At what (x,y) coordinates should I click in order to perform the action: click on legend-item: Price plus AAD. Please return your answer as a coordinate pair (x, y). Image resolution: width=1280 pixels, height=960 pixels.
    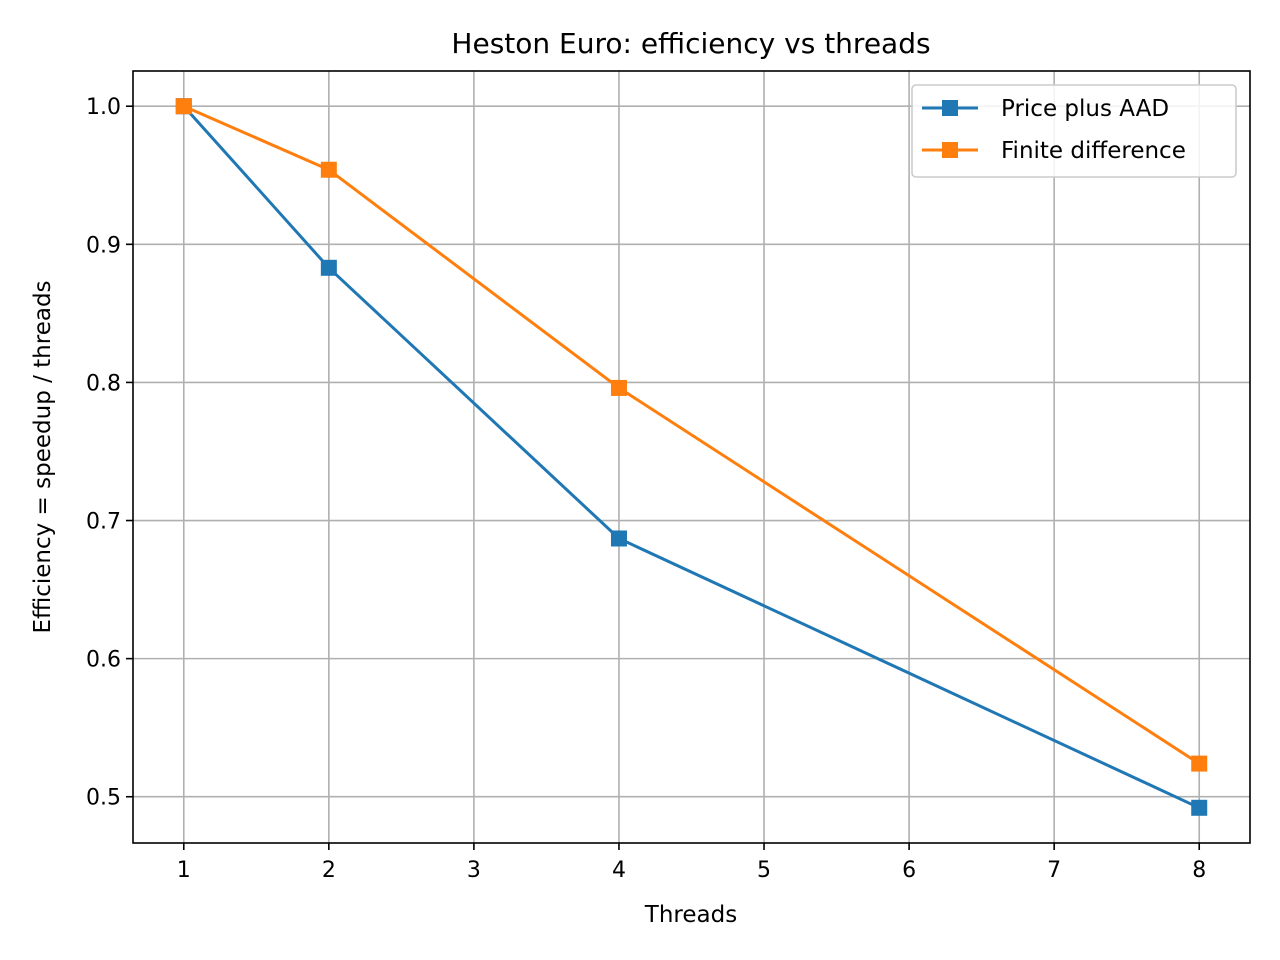
    Looking at the image, I should click on (1045, 109).